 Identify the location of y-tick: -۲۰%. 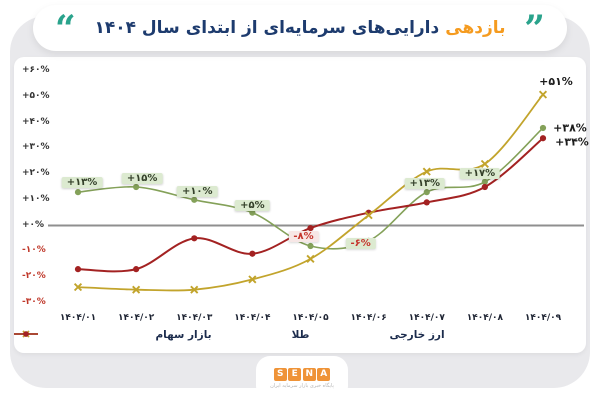
(34, 275).